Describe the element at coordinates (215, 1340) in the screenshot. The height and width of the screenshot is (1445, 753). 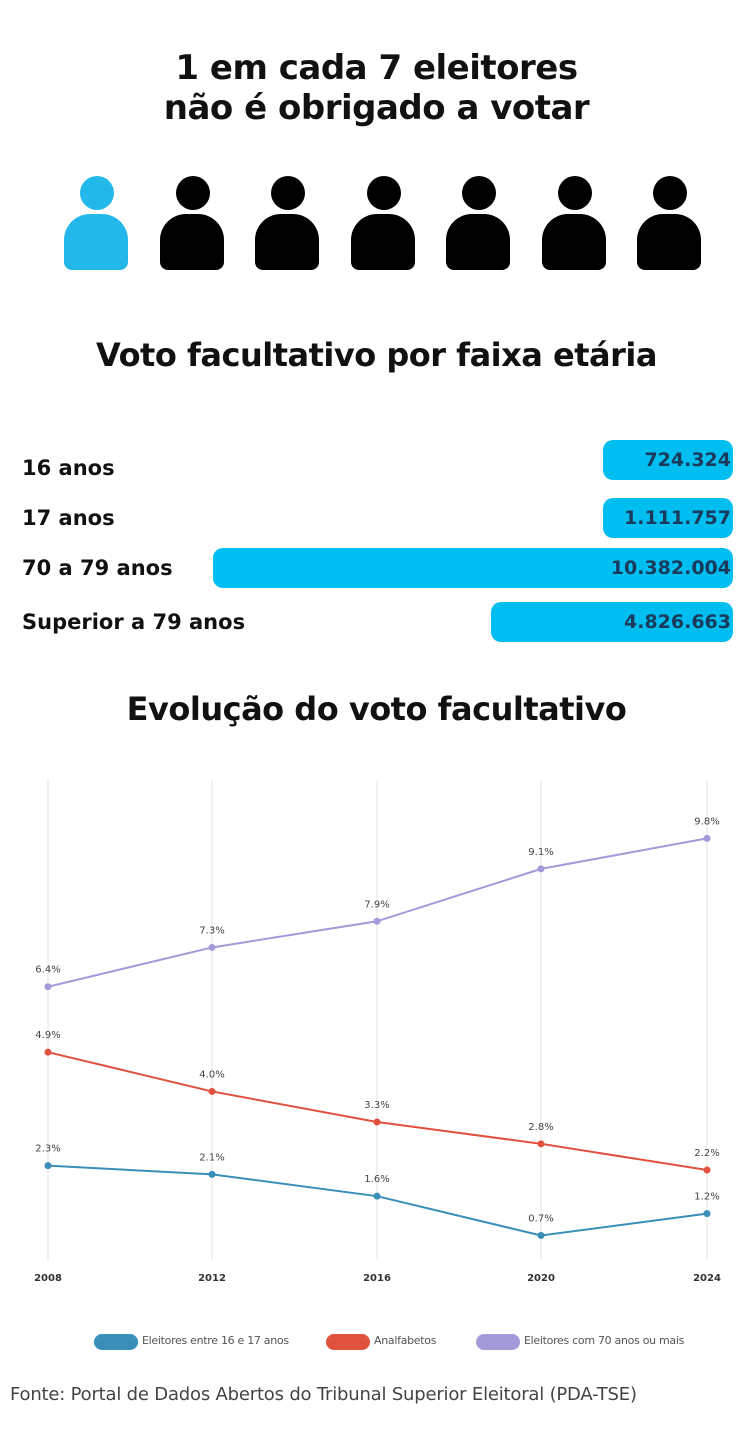
I see `legend-label: Eleitores entre 16 e 17 anos` at that location.